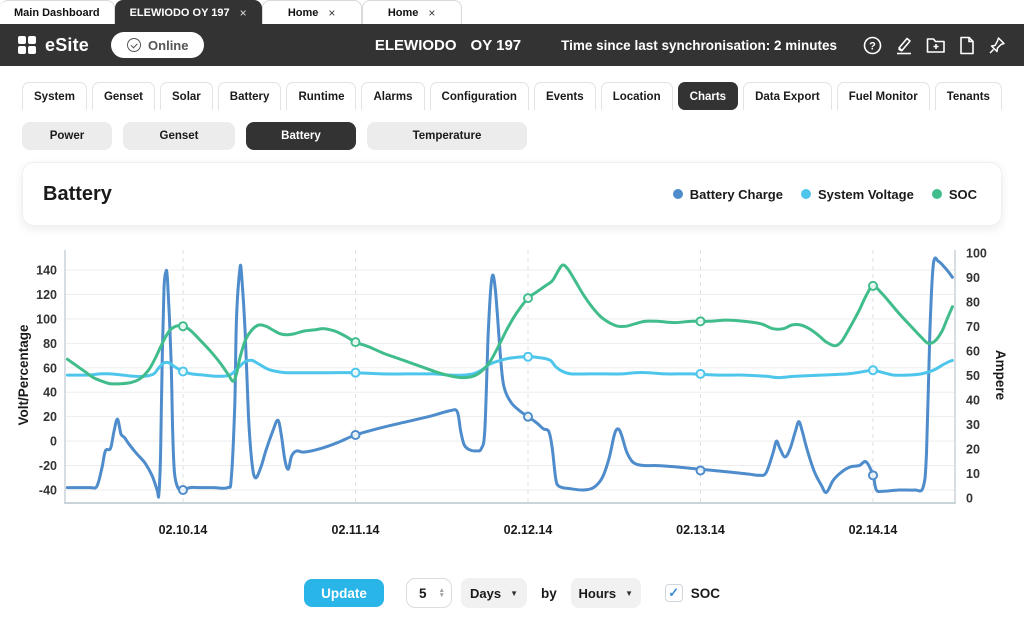  Describe the element at coordinates (997, 45) in the screenshot. I see `pin-icon` at that location.